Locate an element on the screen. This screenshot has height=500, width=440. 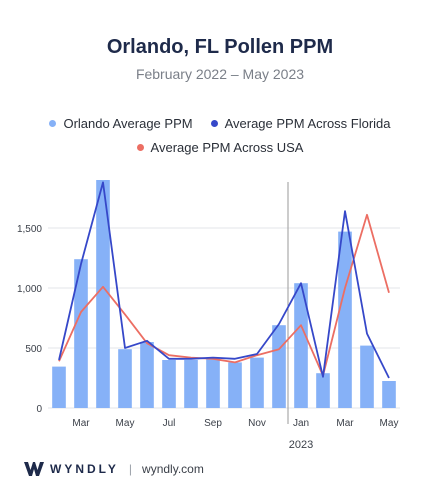
x-tick-label: Jan is located at coordinates (301, 423).